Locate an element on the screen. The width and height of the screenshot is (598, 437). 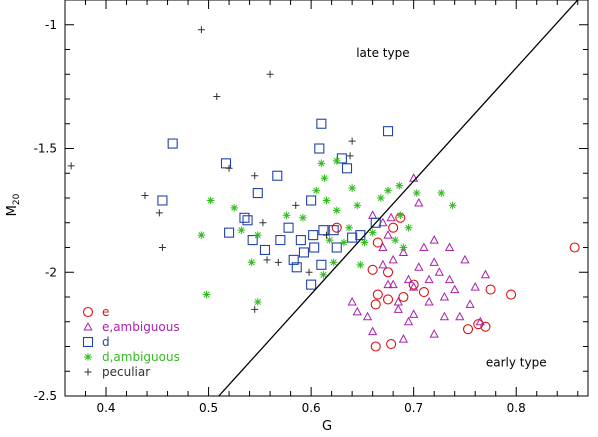
y-tick-label: -1 is located at coordinates (51, 25).